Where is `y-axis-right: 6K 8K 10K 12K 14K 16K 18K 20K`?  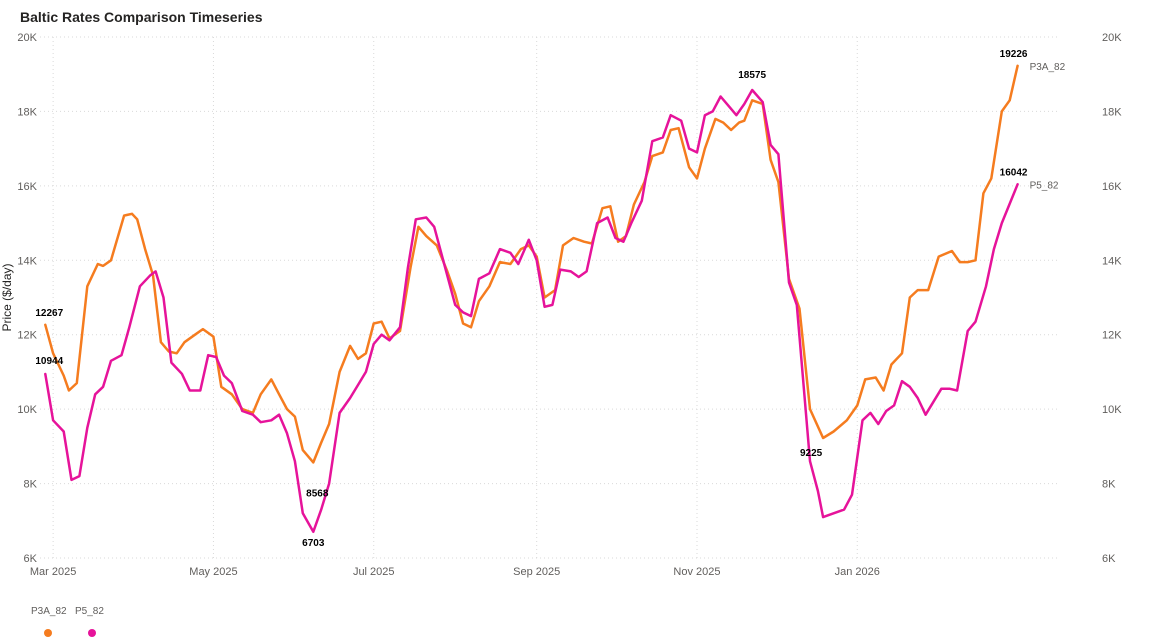
y-axis-right: 6K 8K 10K 12K 14K 16K 18K 20K is located at coordinates (1112, 298).